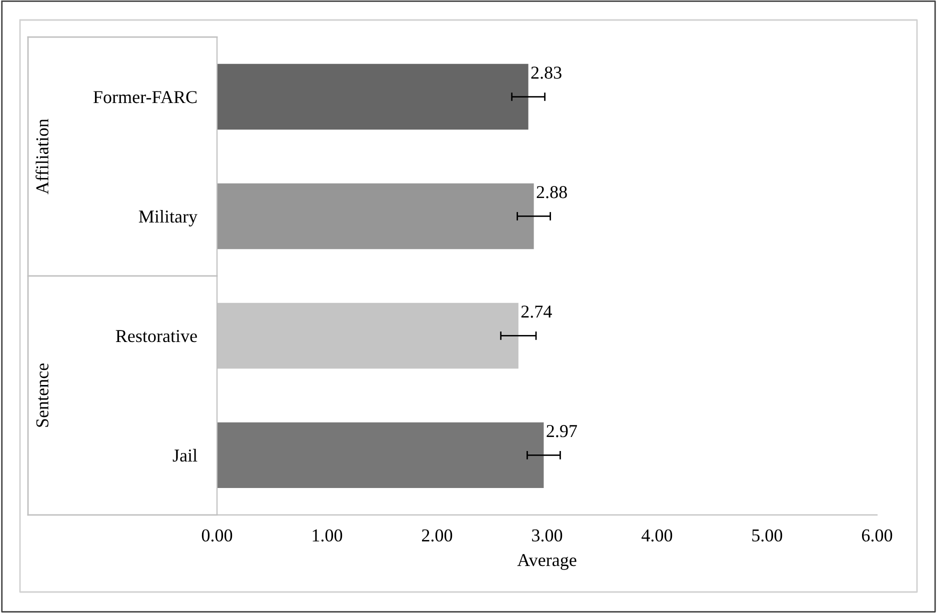  I want to click on x-tick-label: 0.00, so click(217, 535).